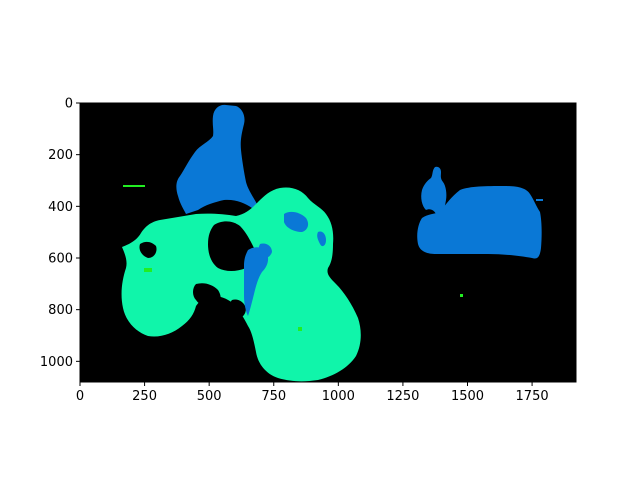  What do you see at coordinates (209, 396) in the screenshot?
I see `x-tick-label: 500` at bounding box center [209, 396].